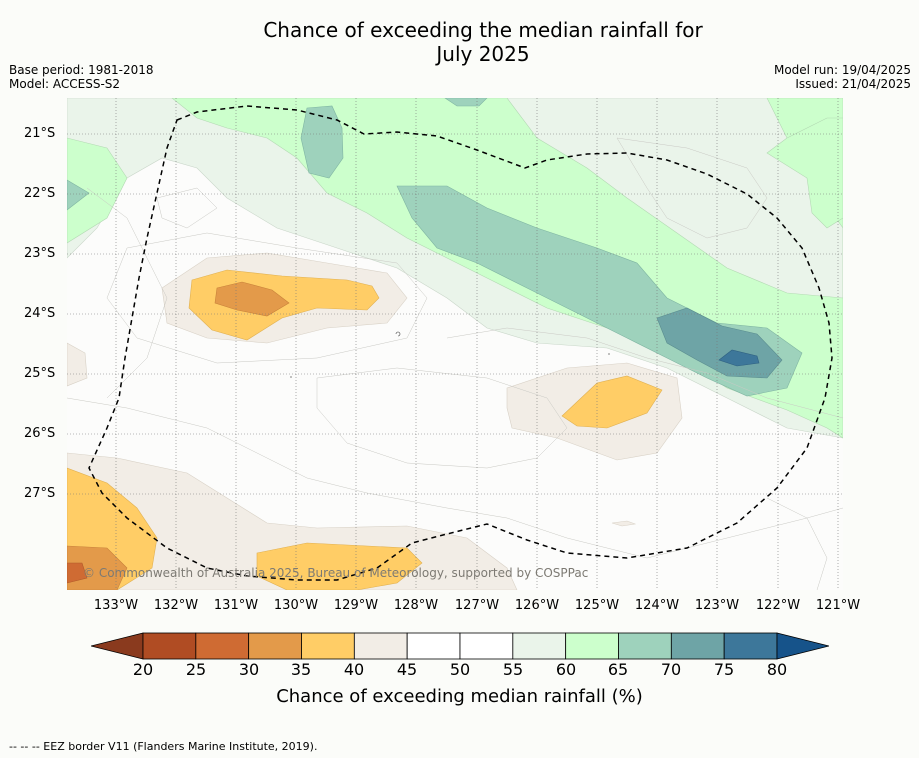  I want to click on contour-60-65-west, so click(97, 190).